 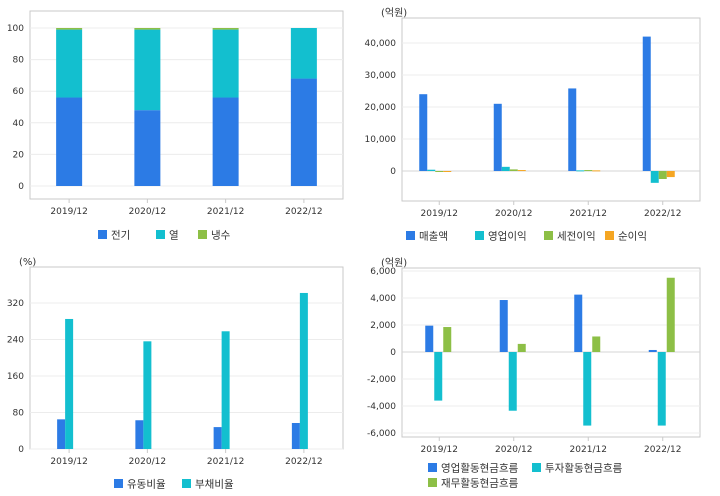 I want to click on legend-item: 영업이익, so click(x=501, y=236).